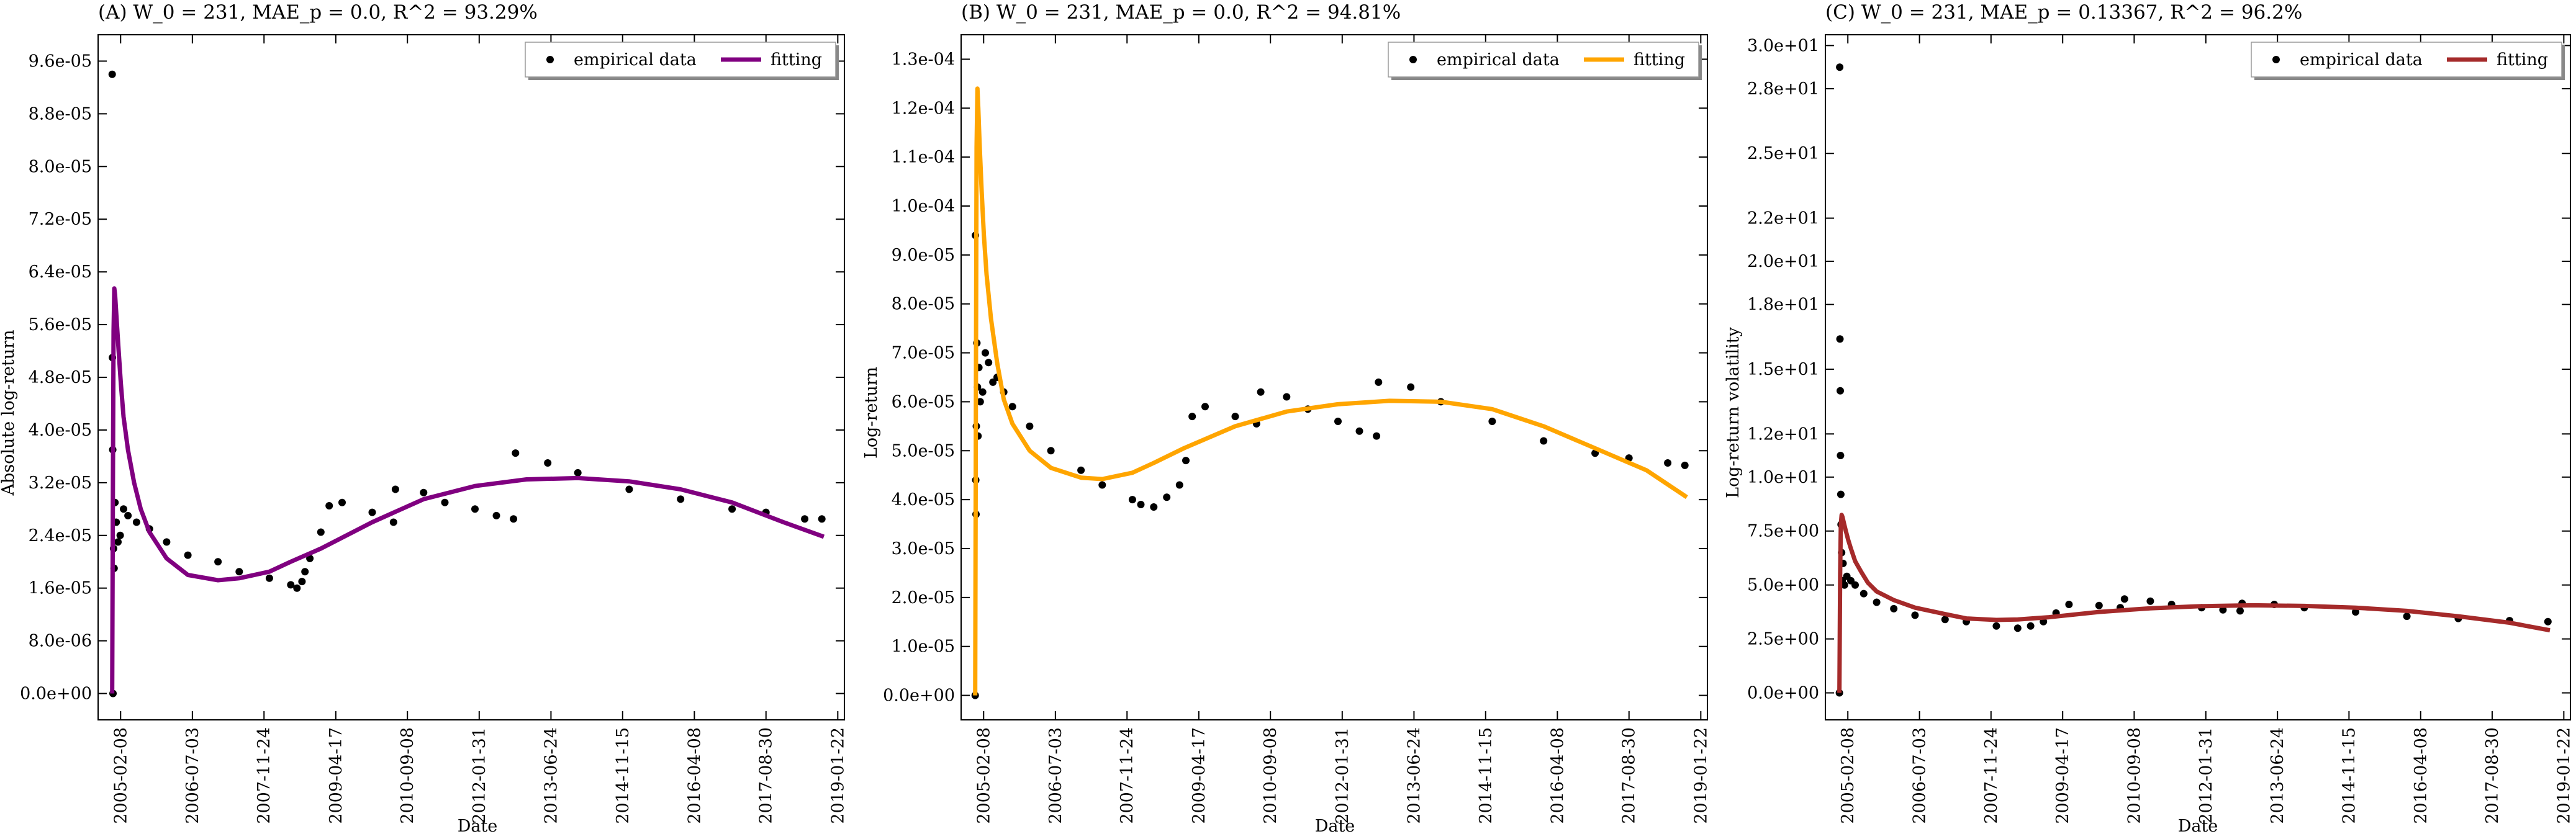 Image resolution: width=2576 pixels, height=839 pixels. Describe the element at coordinates (1783, 89) in the screenshot. I see `y-tick-label: 2.8e+01` at that location.